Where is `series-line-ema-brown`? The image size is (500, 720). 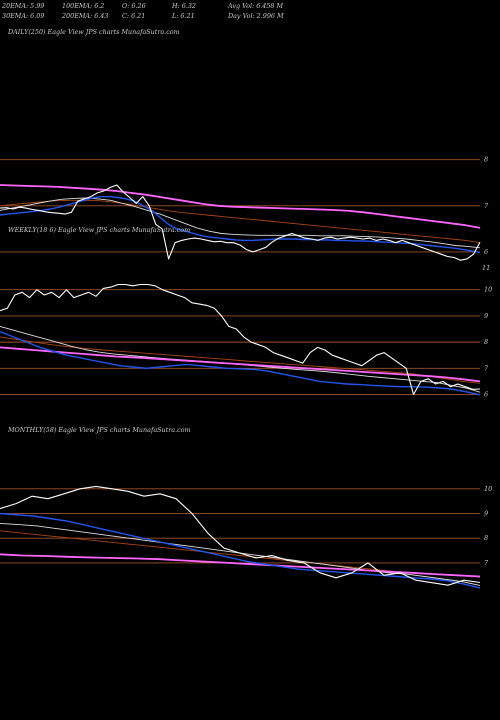
series-line-ema-brown is located at coordinates (240, 360).